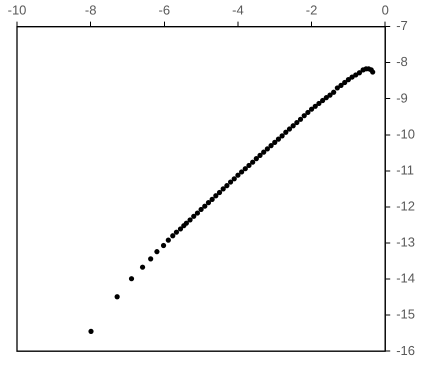 Image resolution: width=423 pixels, height=365 pixels. Describe the element at coordinates (17, 10) in the screenshot. I see `x-tick-label: -10` at that location.